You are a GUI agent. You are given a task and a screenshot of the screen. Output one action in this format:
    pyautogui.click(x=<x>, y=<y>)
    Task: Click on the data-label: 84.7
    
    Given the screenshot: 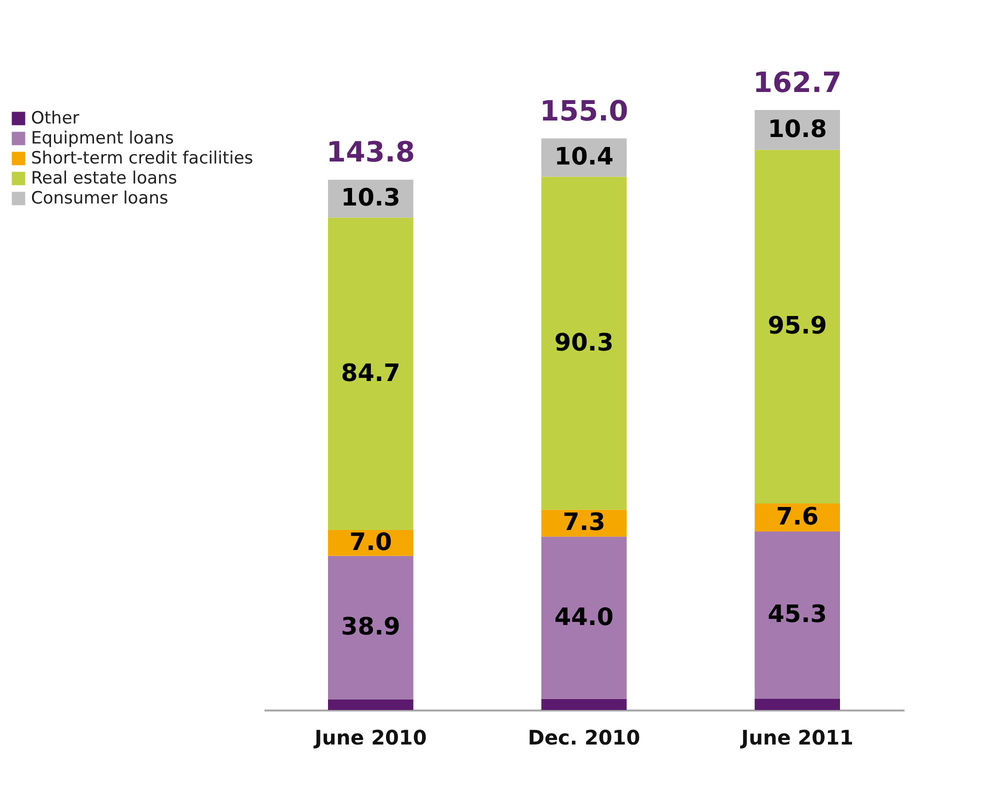 What is the action you would take?
    pyautogui.click(x=370, y=372)
    